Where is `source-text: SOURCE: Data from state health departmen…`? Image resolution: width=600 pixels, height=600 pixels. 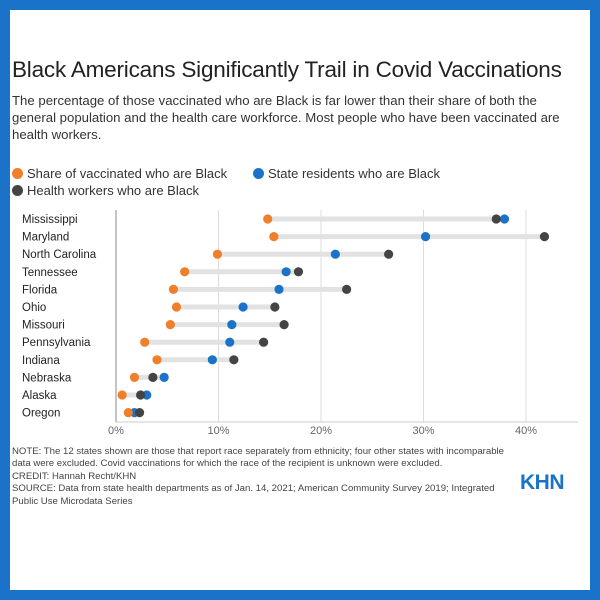 source-text: SOURCE: Data from state health departmen… is located at coordinates (253, 495).